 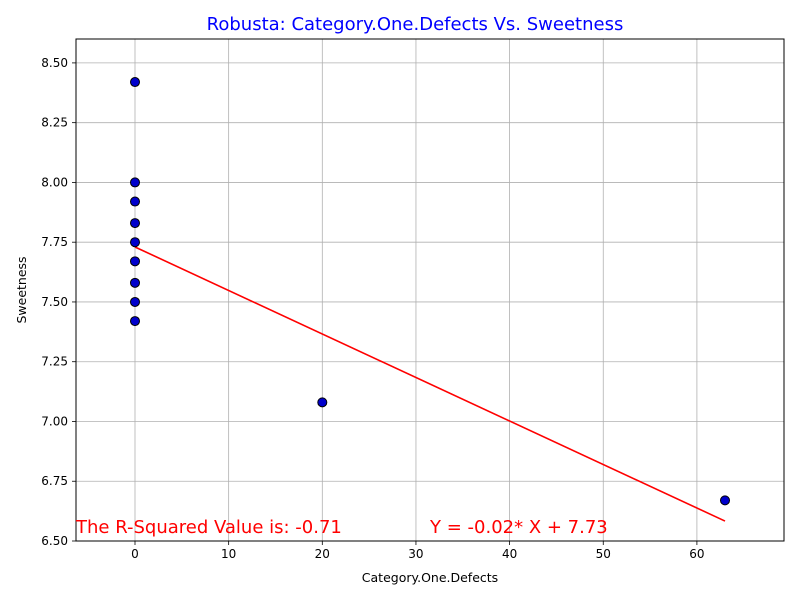 I want to click on x-axis-label: Category.One.Defects, so click(x=430, y=577).